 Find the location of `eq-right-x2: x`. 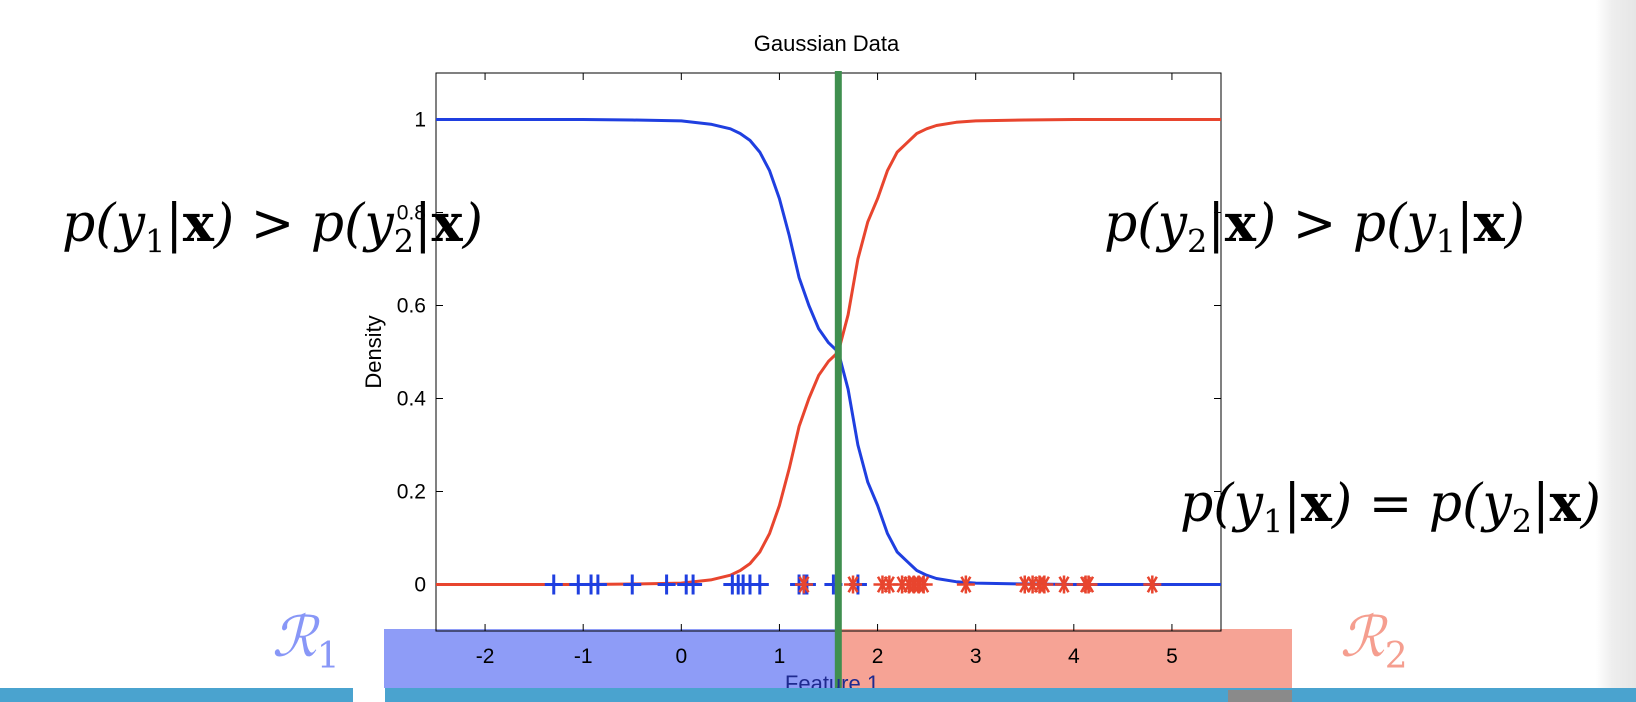

eq-right-x2: x is located at coordinates (1489, 223).